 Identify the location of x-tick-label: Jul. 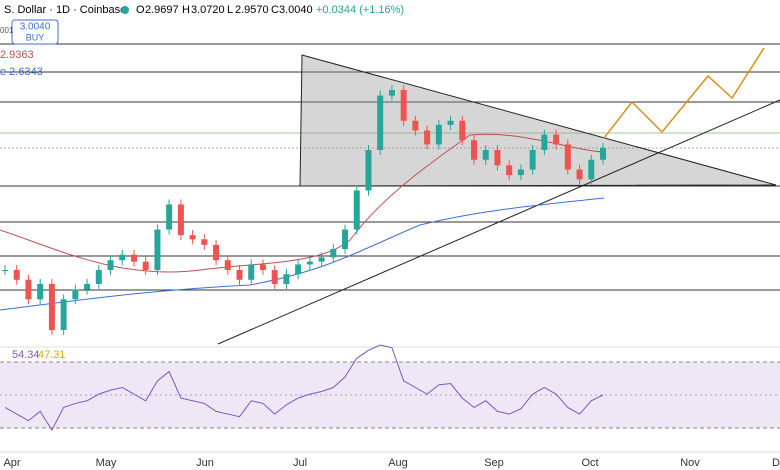
(300, 463).